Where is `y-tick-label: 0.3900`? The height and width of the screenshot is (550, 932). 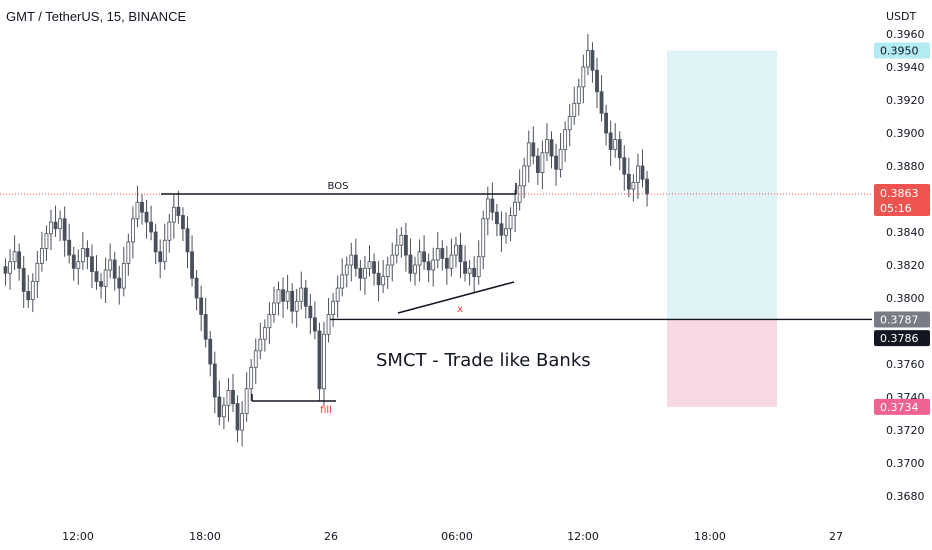
y-tick-label: 0.3900 is located at coordinates (905, 133).